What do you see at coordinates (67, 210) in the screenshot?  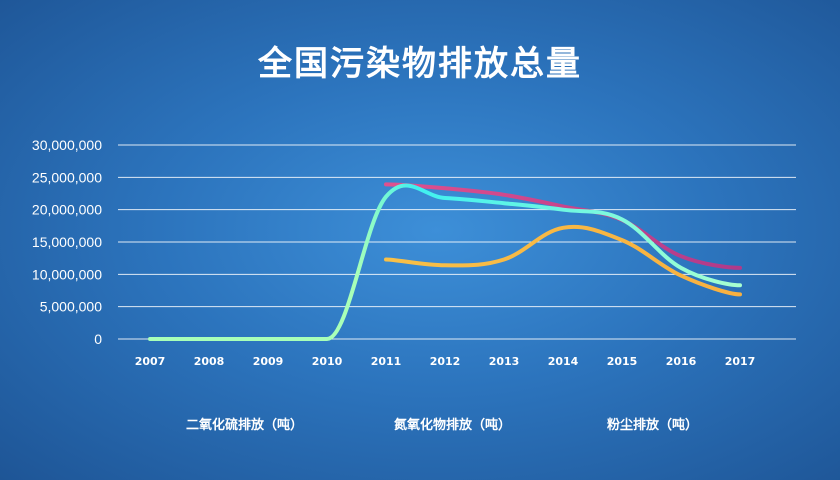 I see `y-tick-label: 20,000,000` at bounding box center [67, 210].